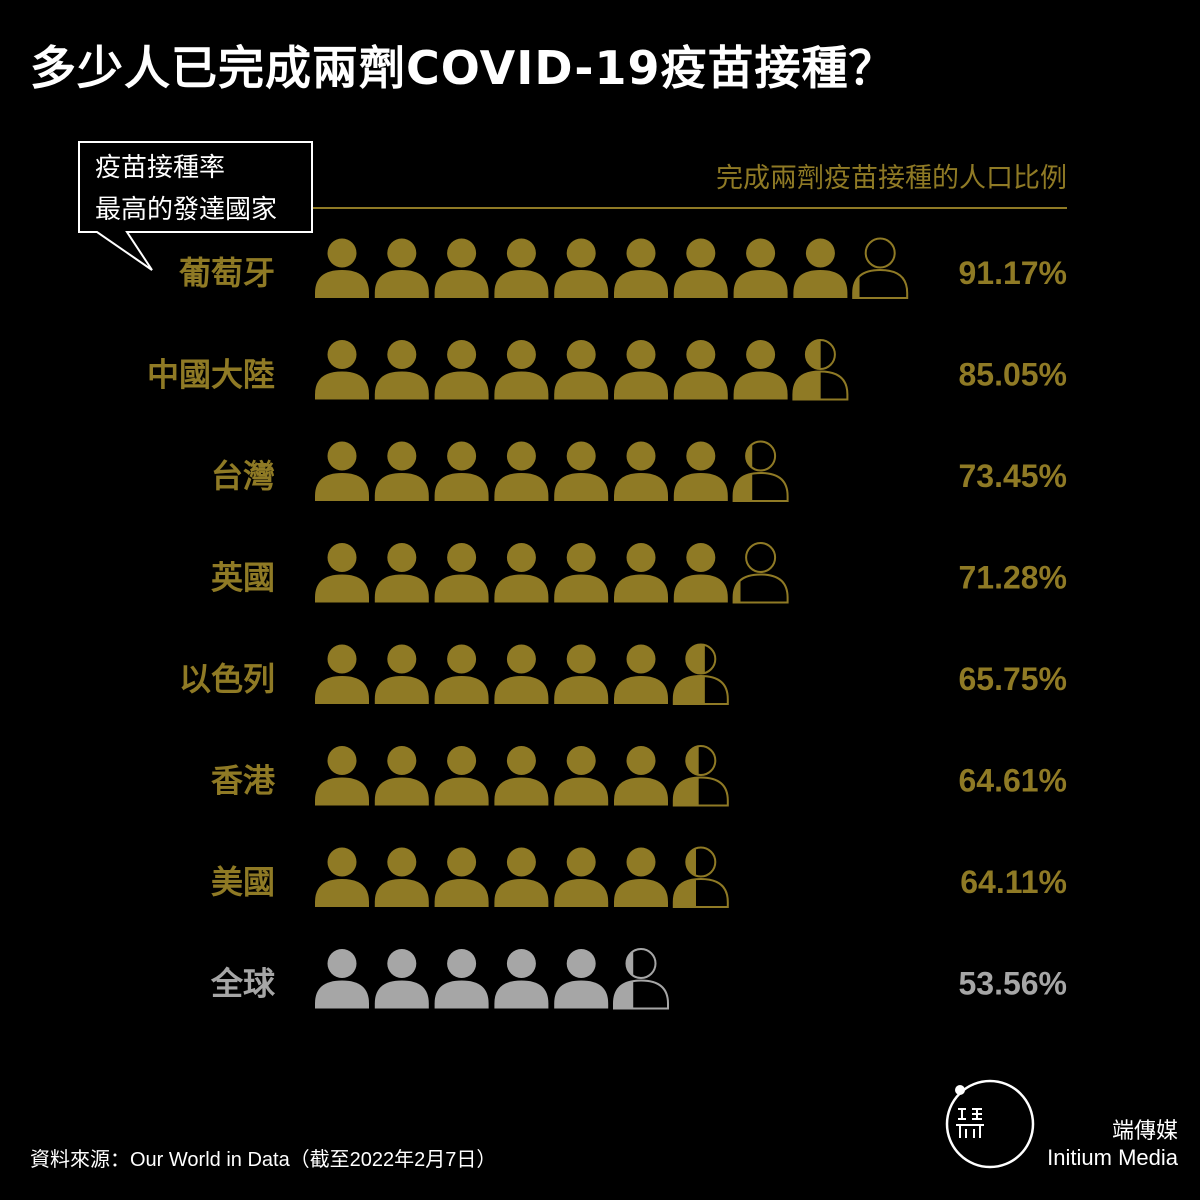  I want to click on callout-box, so click(195, 206).